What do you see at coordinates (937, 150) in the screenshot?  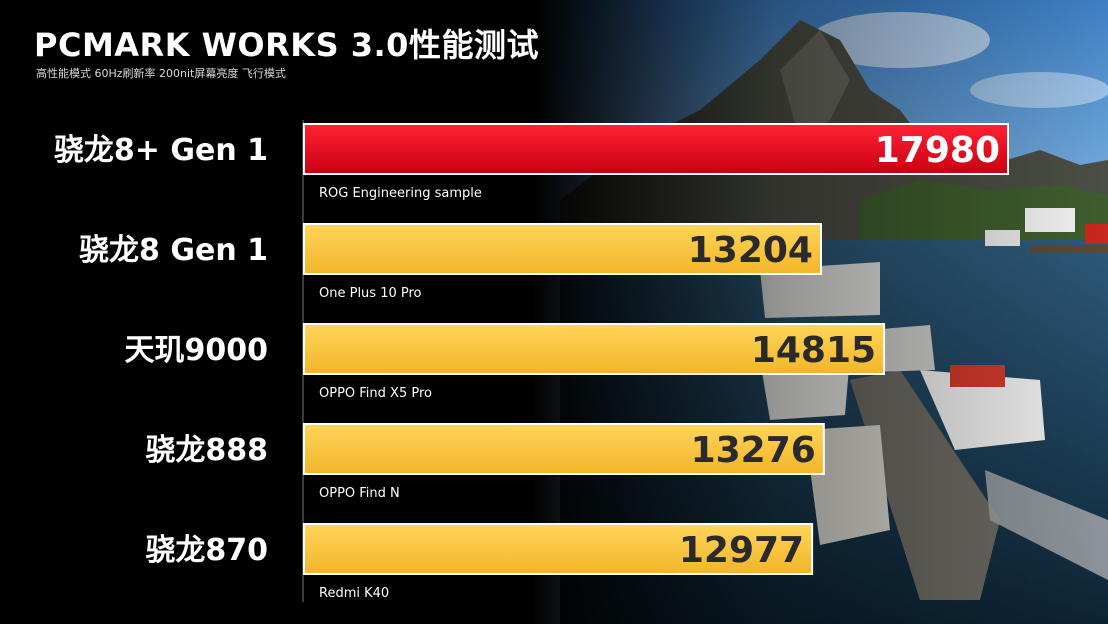 I see `value-label-0: 17980` at bounding box center [937, 150].